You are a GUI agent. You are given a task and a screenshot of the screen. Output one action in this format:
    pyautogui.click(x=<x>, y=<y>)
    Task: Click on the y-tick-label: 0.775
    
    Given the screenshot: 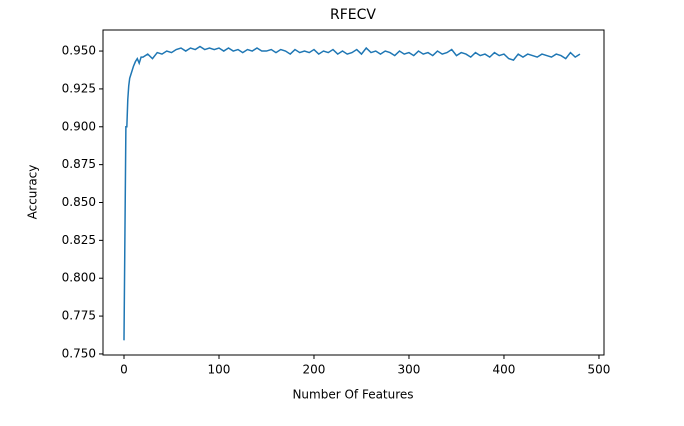 What is the action you would take?
    pyautogui.click(x=79, y=316)
    